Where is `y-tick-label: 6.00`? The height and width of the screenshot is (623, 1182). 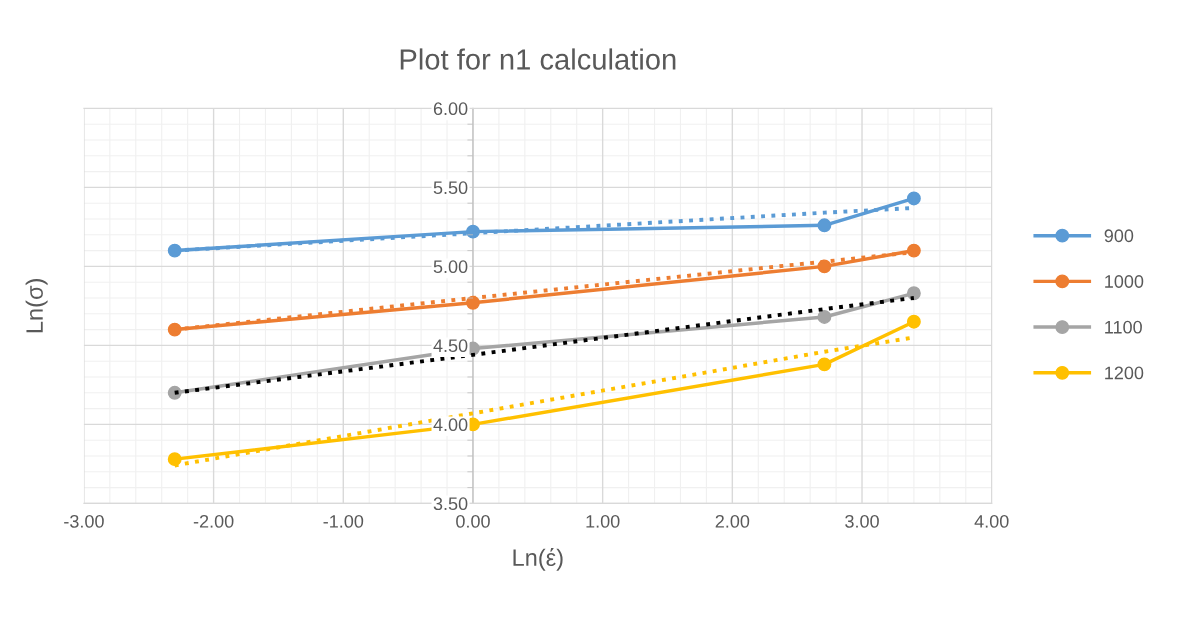
y-tick-label: 6.00 is located at coordinates (450, 109).